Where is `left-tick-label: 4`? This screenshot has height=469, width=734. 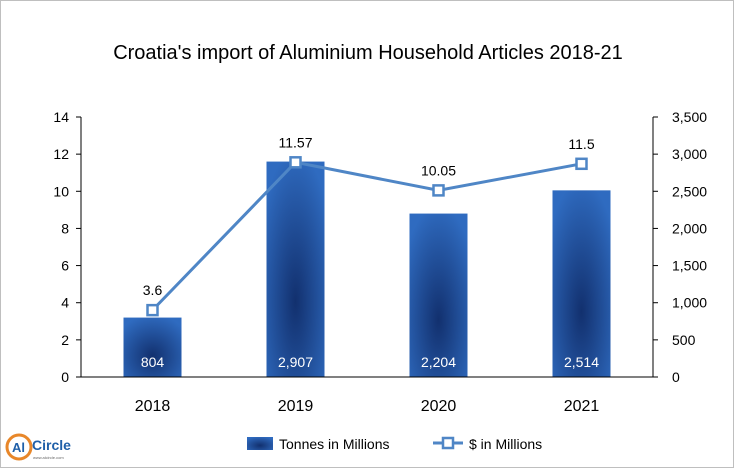 left-tick-label: 4 is located at coordinates (65, 303).